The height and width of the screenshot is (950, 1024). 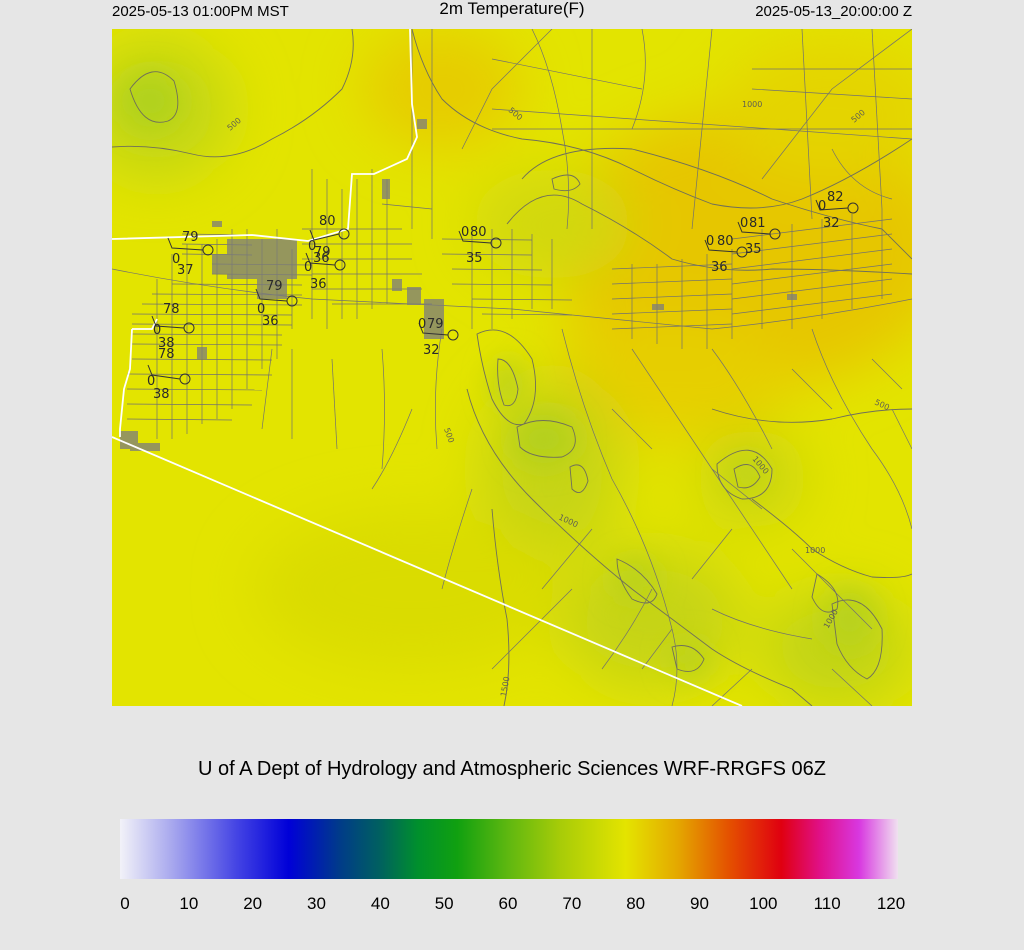 What do you see at coordinates (636, 903) in the screenshot?
I see `colorbar-tick-label: 80` at bounding box center [636, 903].